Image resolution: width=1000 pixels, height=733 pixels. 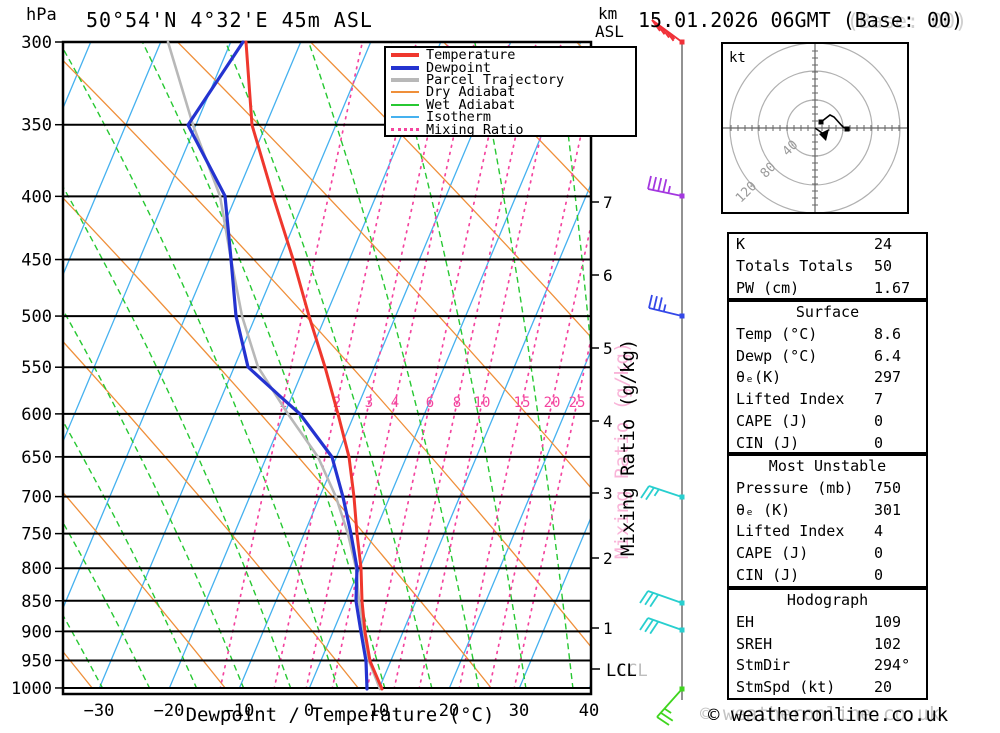 What do you see at coordinates (740, 20) in the screenshot?
I see `run-datetime: 15.01.2026 06GMT` at bounding box center [740, 20].